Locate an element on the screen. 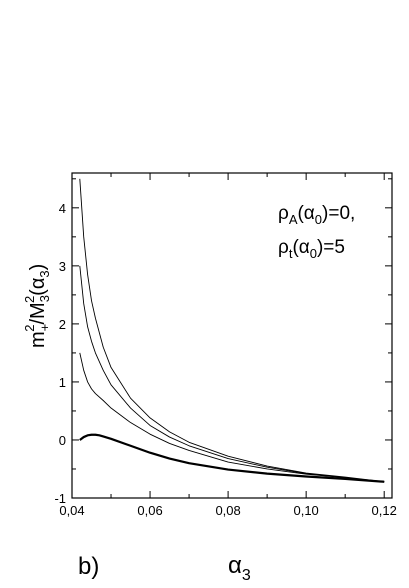  panel-label: b) is located at coordinates (88, 566).